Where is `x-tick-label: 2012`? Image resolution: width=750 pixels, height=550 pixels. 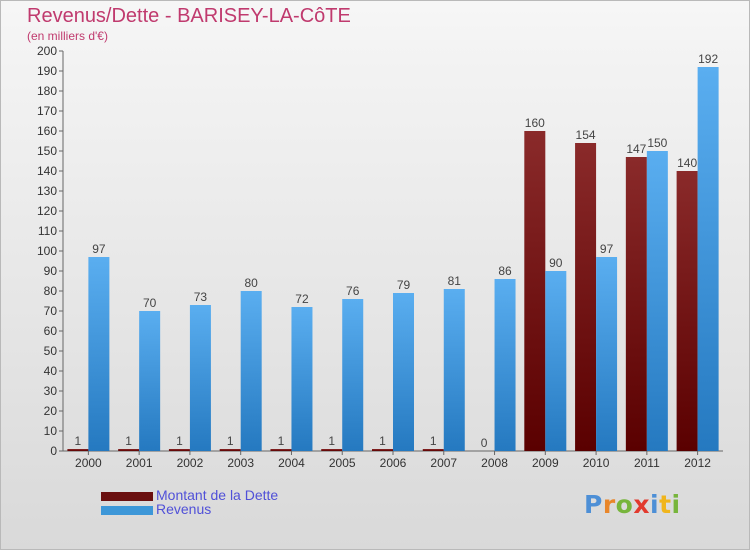 x-tick-label: 2012 is located at coordinates (697, 463).